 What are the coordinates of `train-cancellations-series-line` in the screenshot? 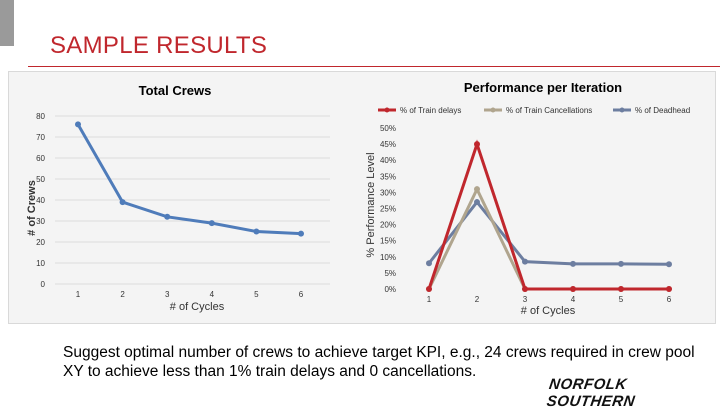 It's located at (548, 238).